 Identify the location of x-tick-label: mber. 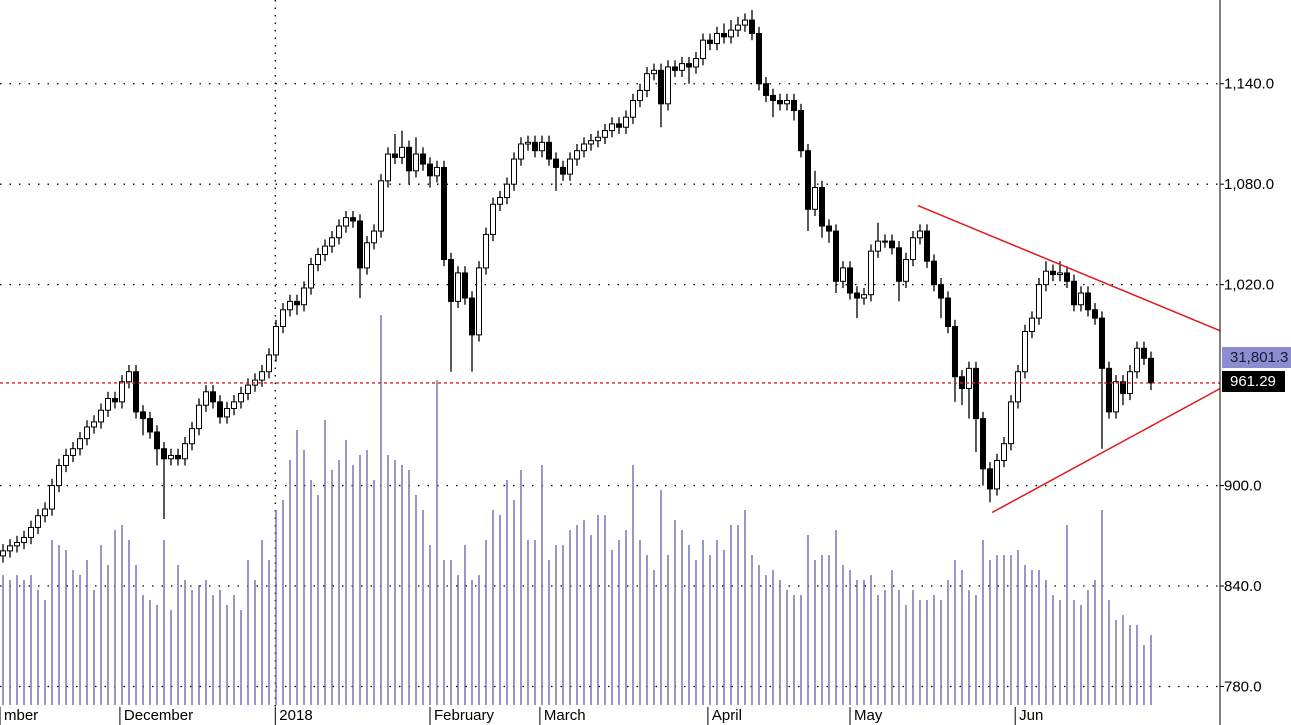
(21, 715).